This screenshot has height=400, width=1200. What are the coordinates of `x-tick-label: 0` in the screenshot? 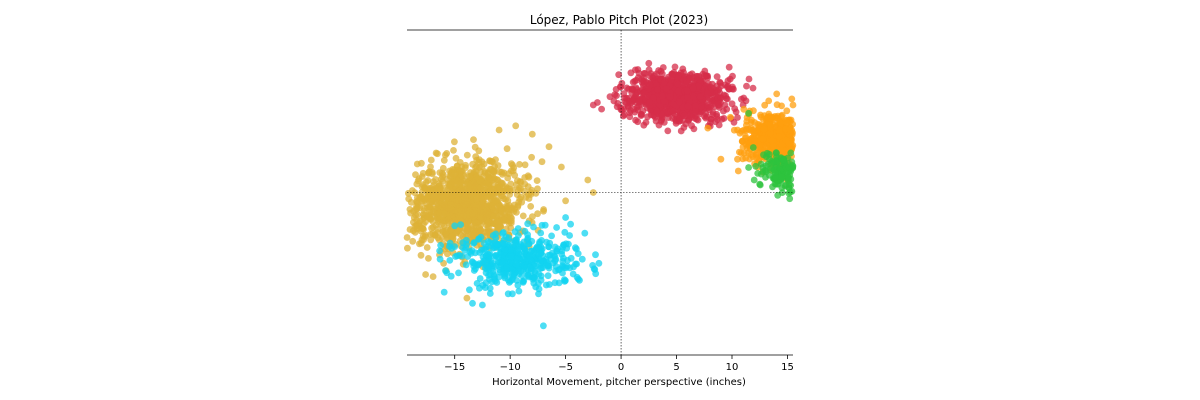 It's located at (621, 367).